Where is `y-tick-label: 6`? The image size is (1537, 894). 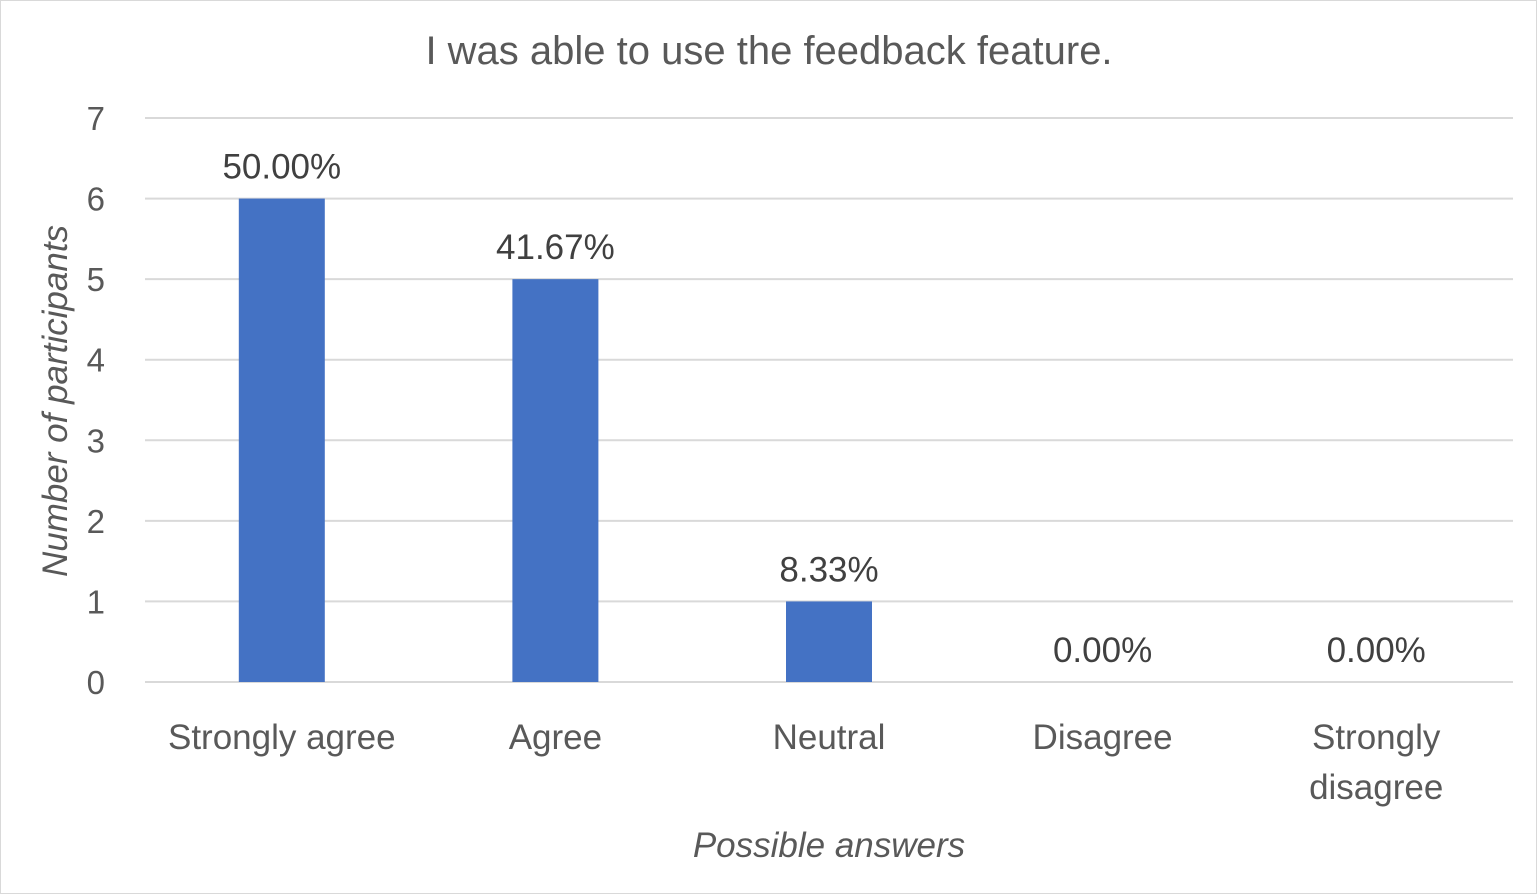
y-tick-label: 6 is located at coordinates (96, 199).